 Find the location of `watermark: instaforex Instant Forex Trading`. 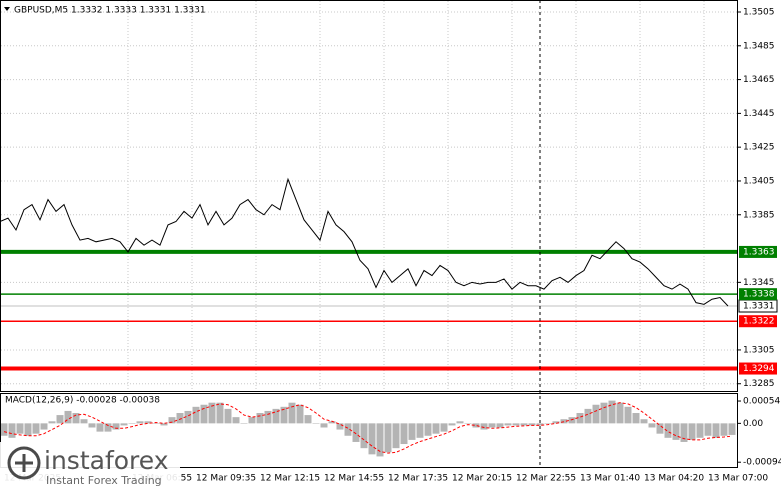

watermark: instaforex Instant Forex Trading is located at coordinates (90, 465).